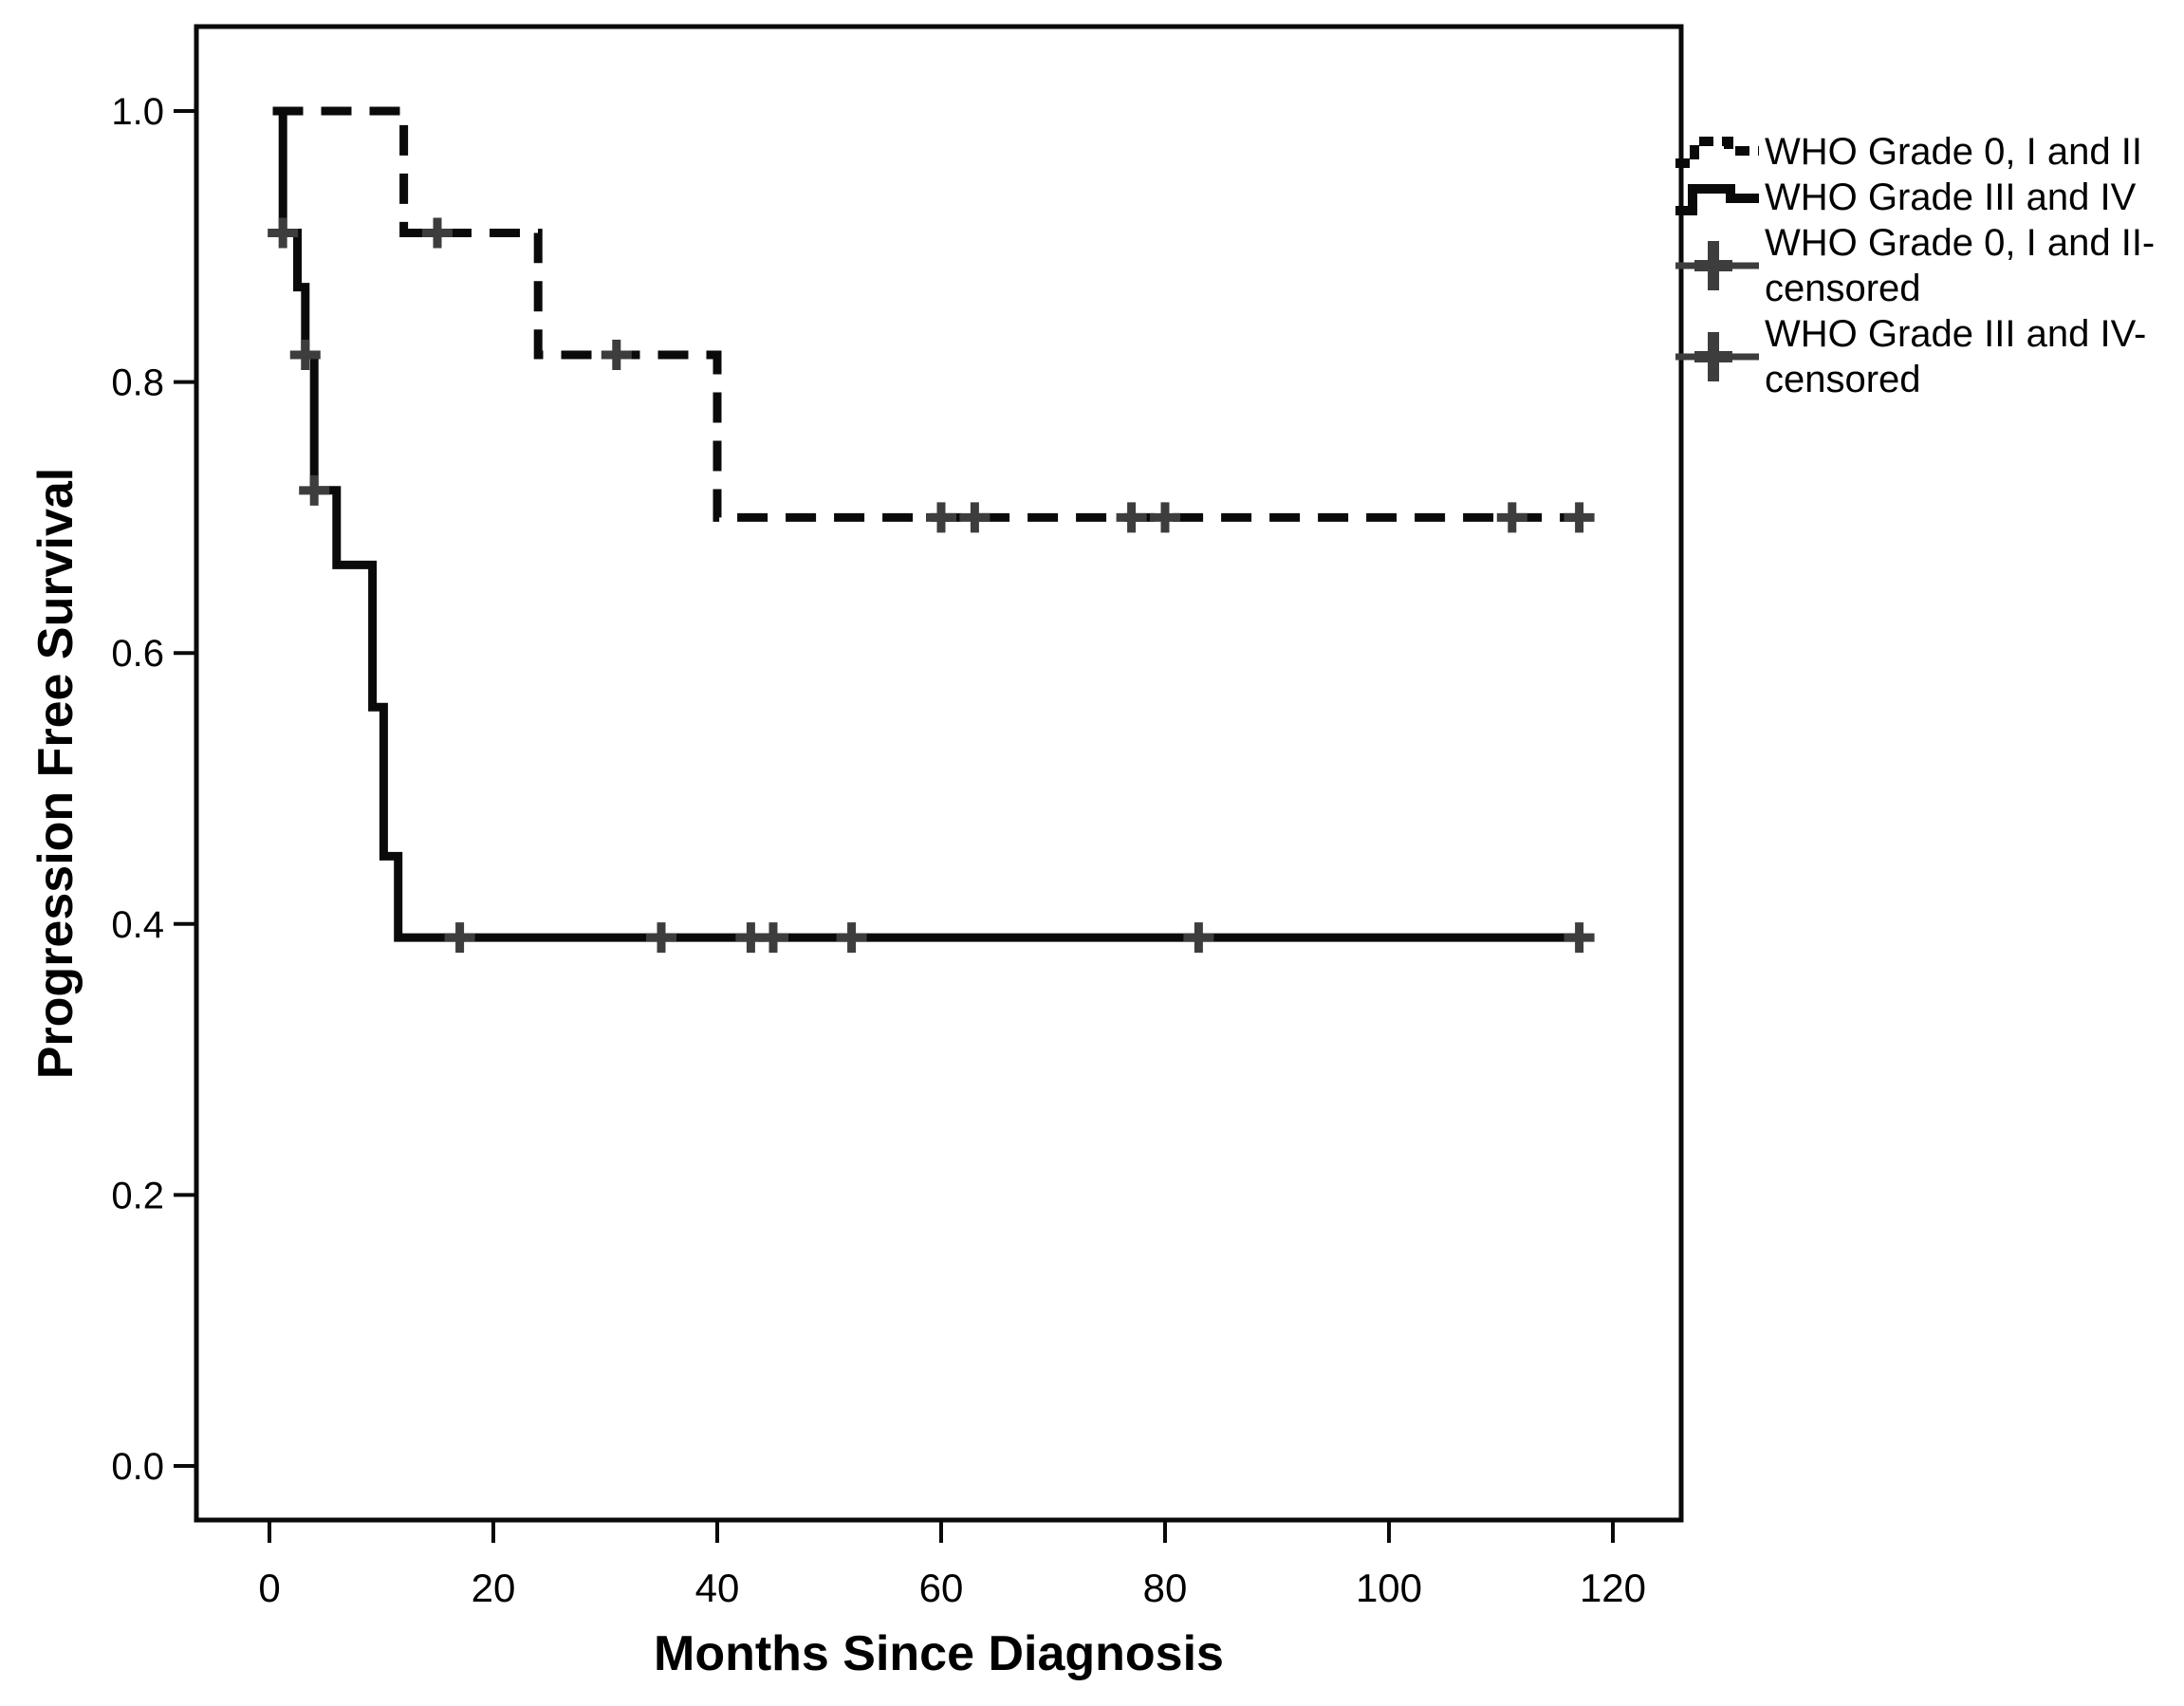 The width and height of the screenshot is (2184, 1706). Describe the element at coordinates (137, 383) in the screenshot. I see `y-tick-label: 0.8` at that location.